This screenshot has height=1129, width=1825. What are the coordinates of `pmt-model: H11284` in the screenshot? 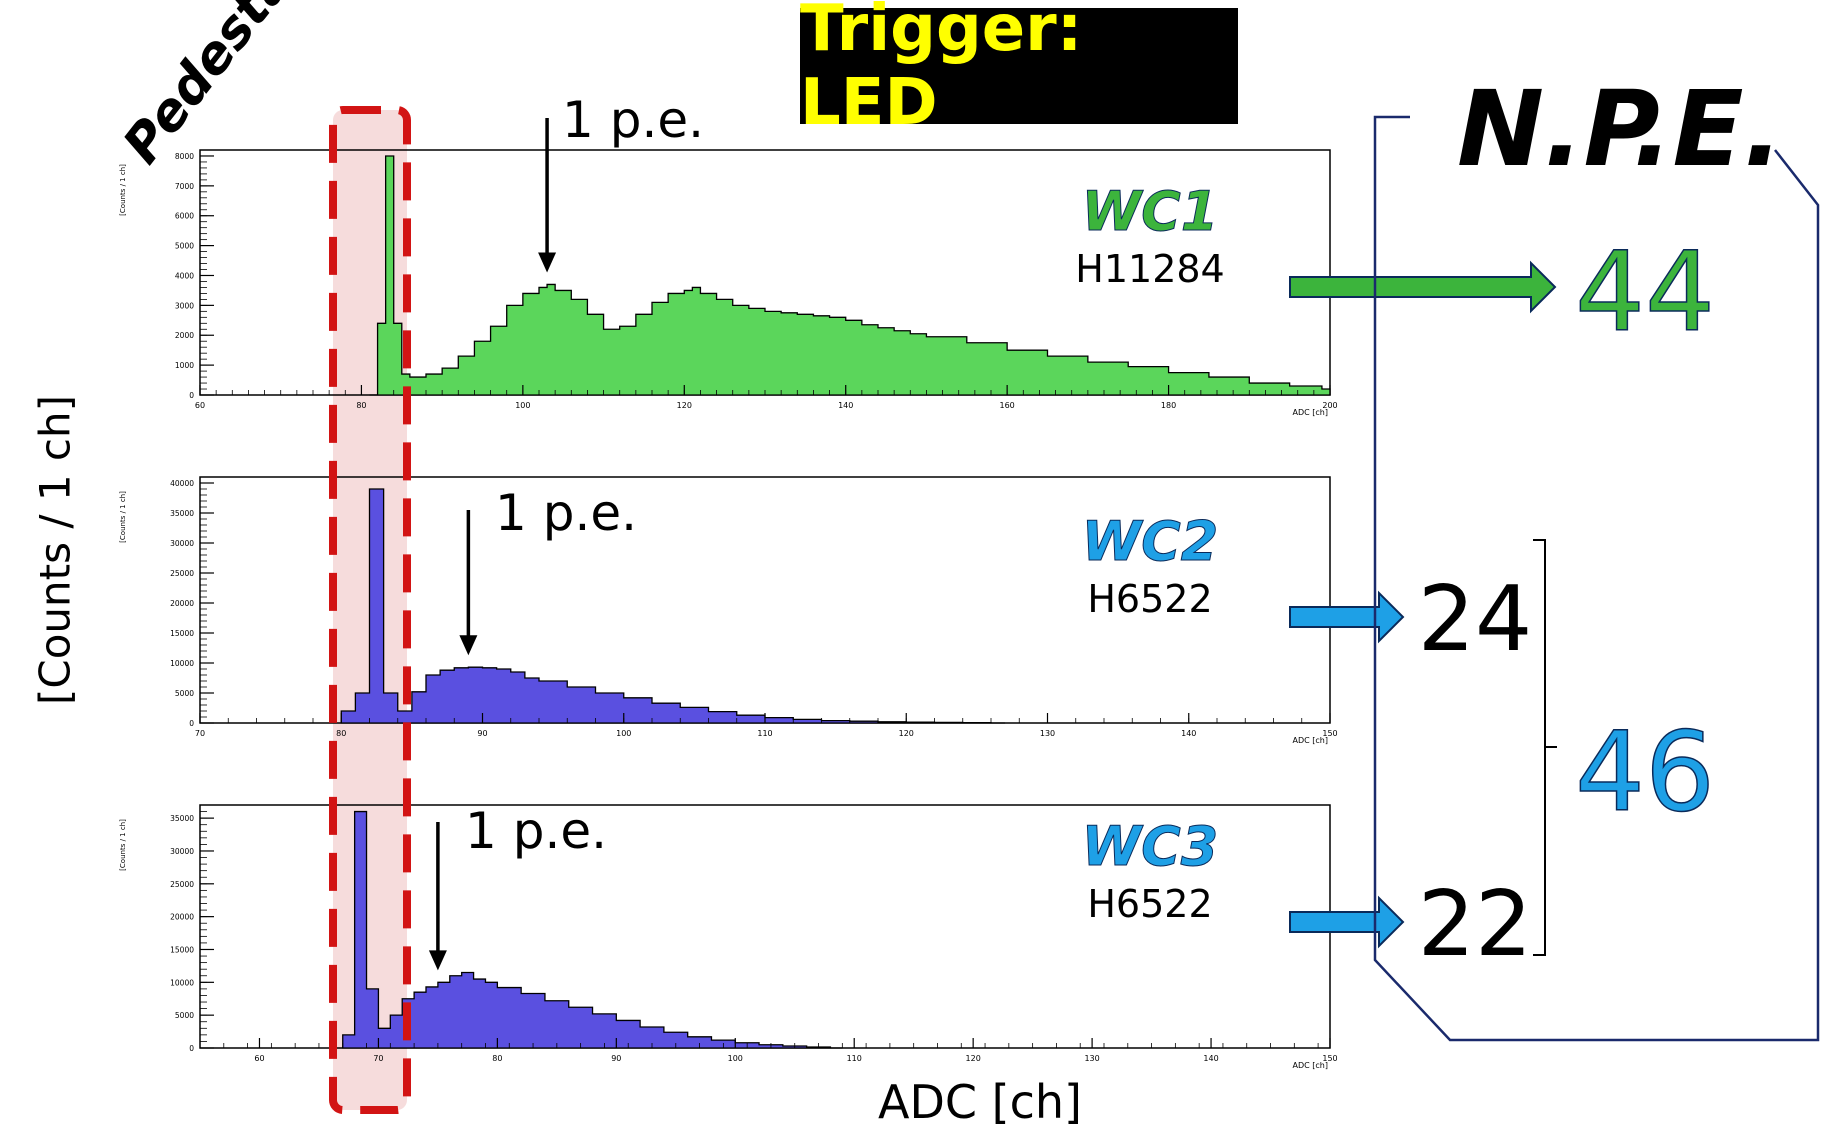 It's located at (1149, 269).